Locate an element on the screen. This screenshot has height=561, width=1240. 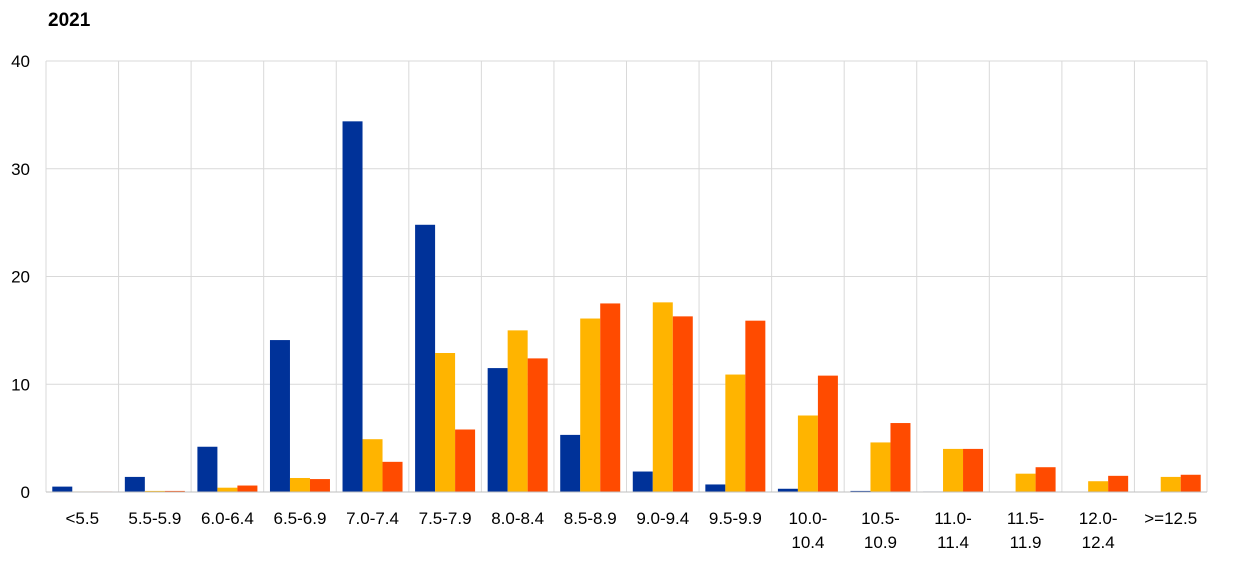
y-axis: 0 10 20 30 40 is located at coordinates (20, 277).